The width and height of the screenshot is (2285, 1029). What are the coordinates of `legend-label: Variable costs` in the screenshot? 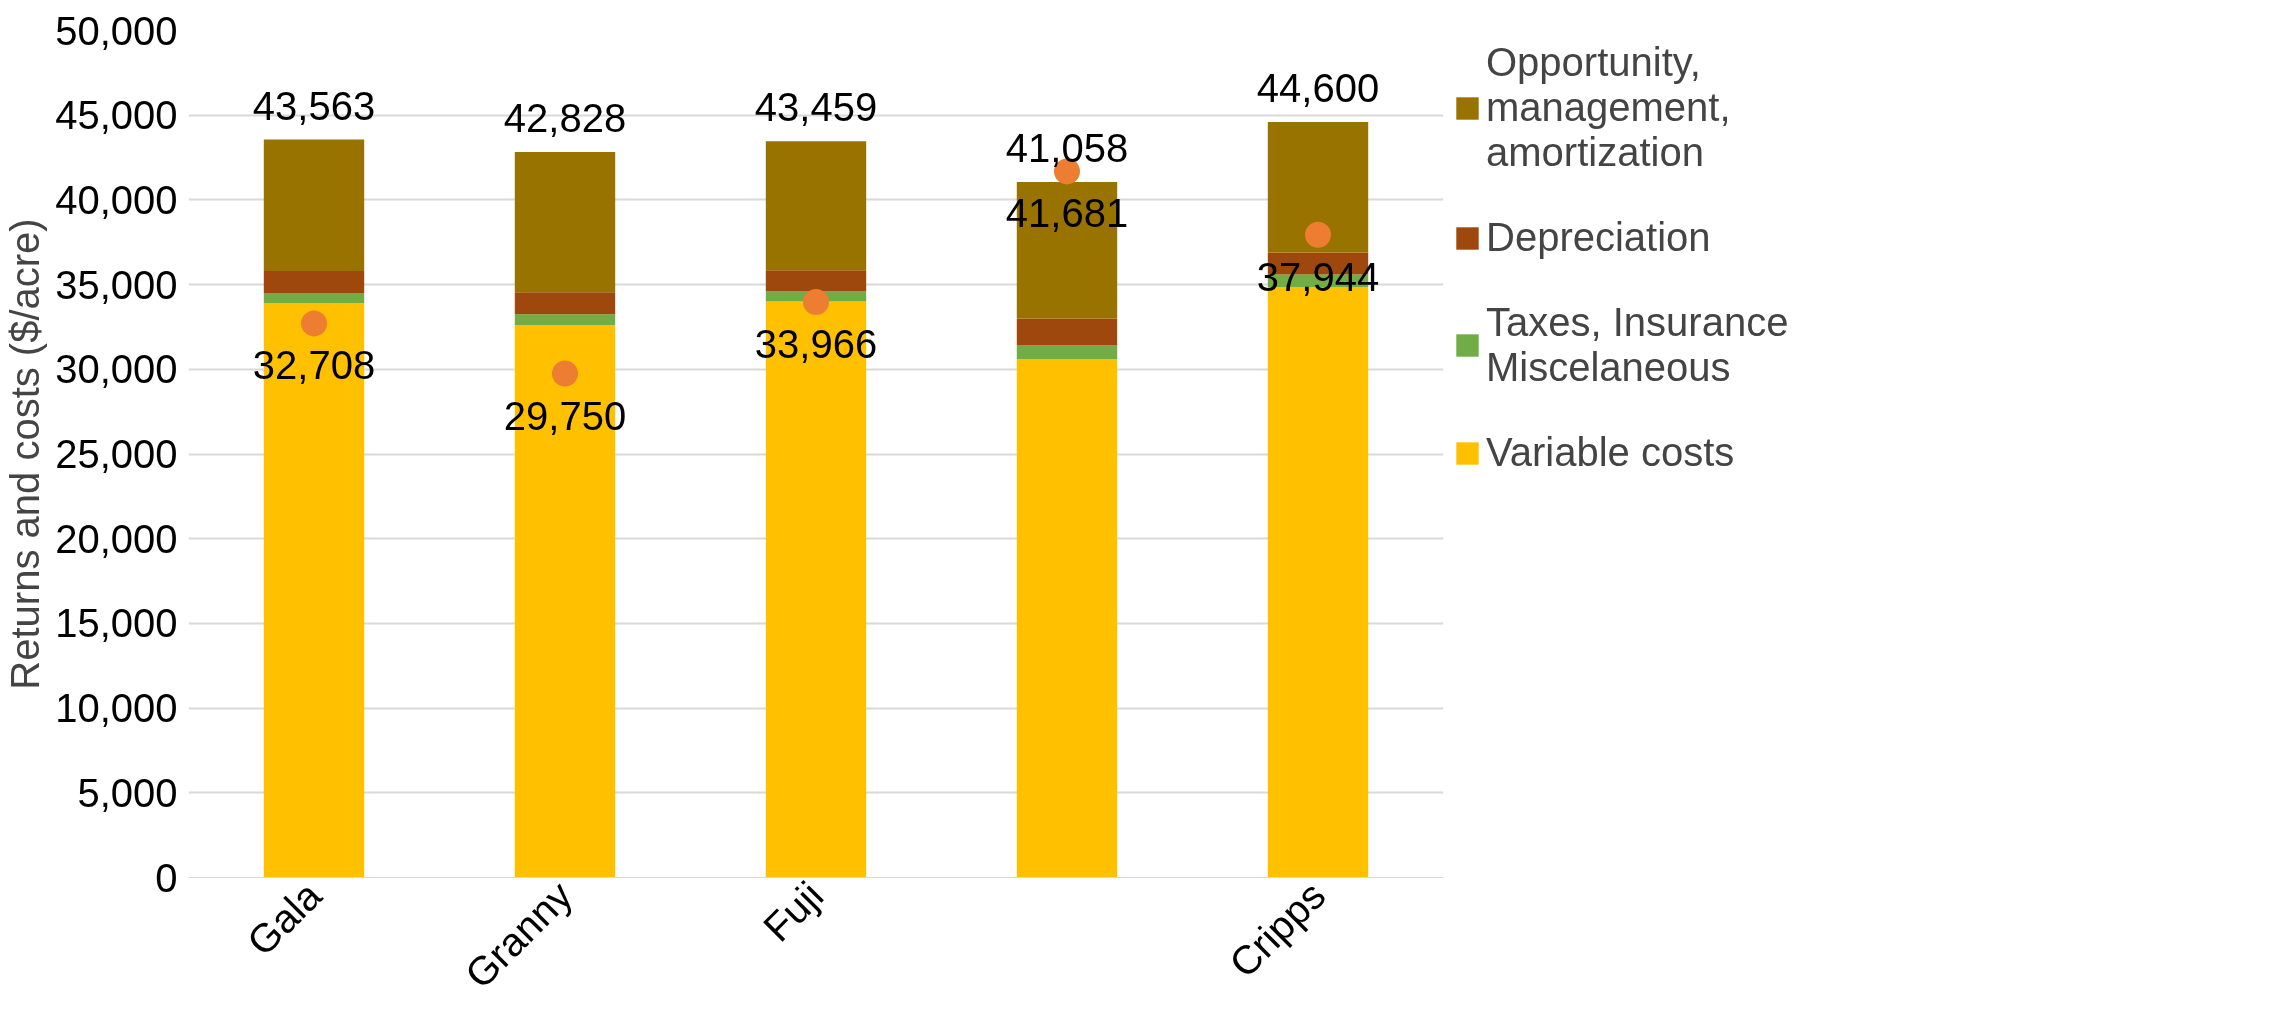 It's located at (1610, 452).